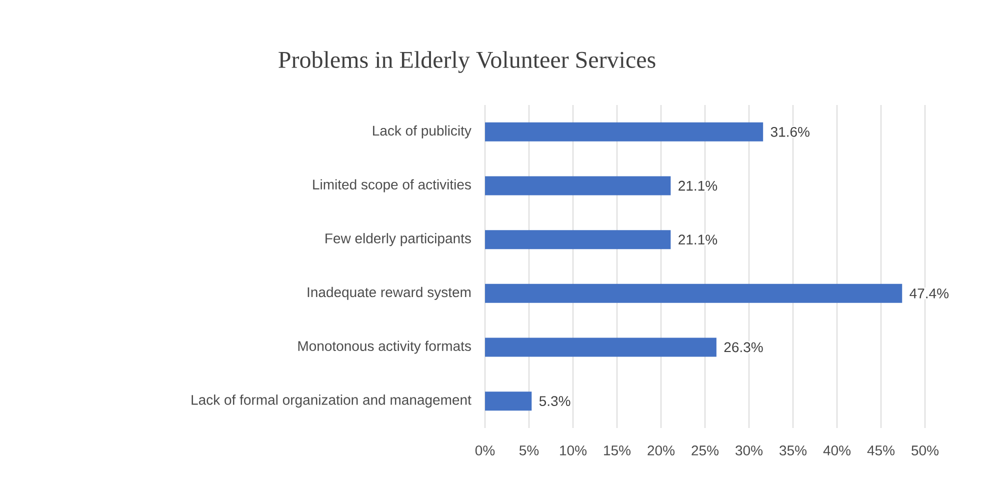 The image size is (998, 482). What do you see at coordinates (529, 451) in the screenshot?
I see `x-tick-label: 5%` at bounding box center [529, 451].